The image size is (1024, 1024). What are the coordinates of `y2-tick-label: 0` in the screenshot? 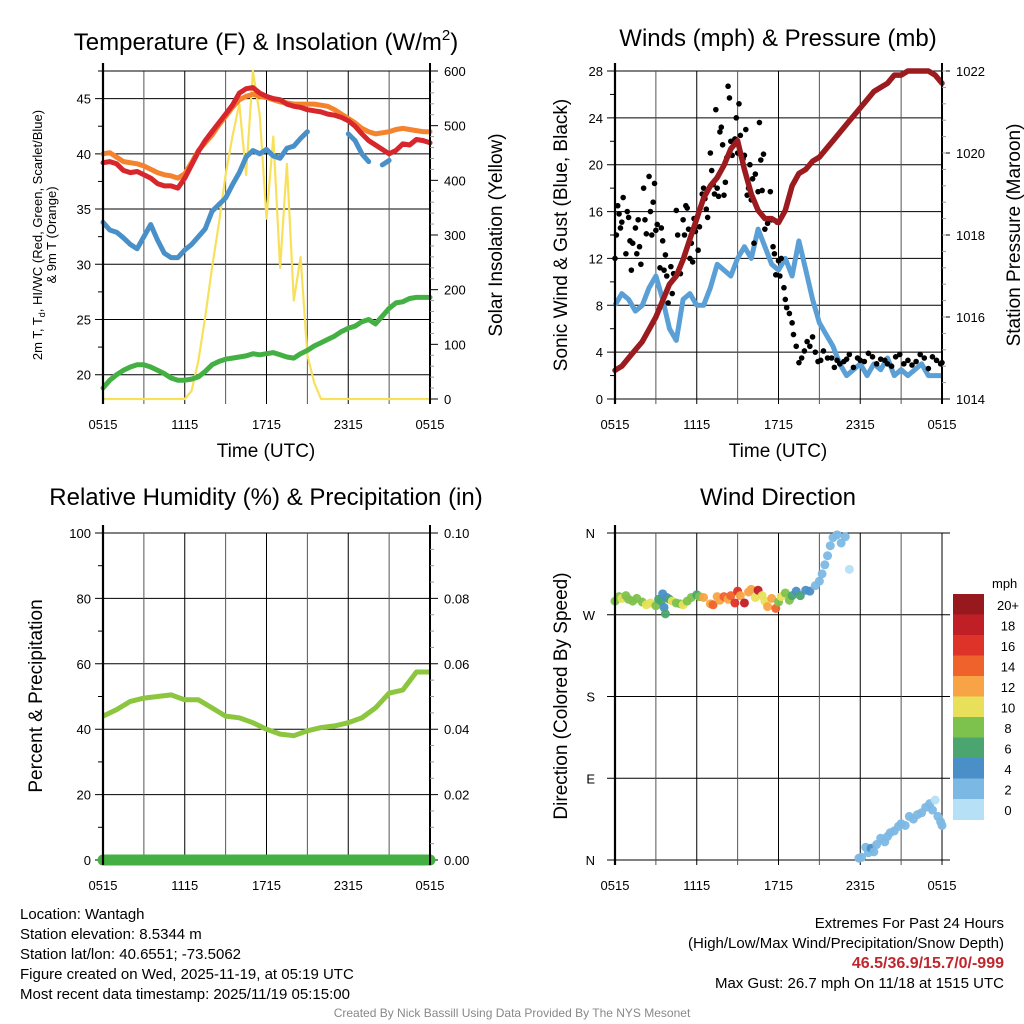 It's located at (447, 399).